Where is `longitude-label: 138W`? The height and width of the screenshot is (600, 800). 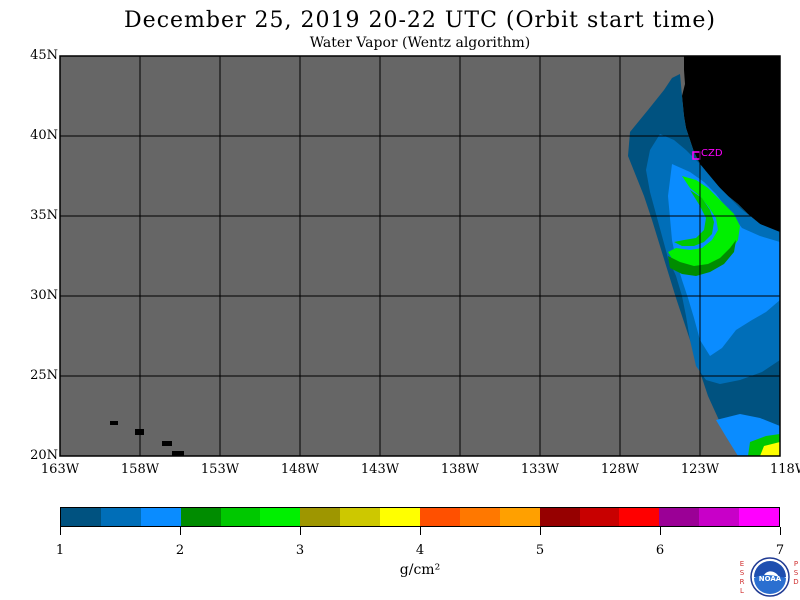
longitude-label: 138W is located at coordinates (460, 469).